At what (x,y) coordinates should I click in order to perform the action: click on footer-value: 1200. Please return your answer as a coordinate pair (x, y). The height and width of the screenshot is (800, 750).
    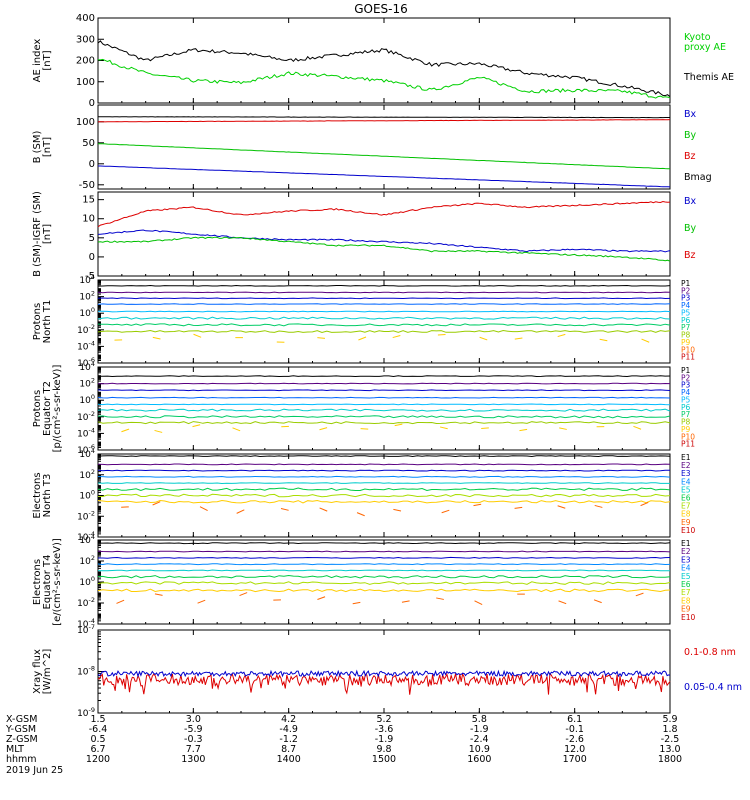
    Looking at the image, I should click on (98, 759).